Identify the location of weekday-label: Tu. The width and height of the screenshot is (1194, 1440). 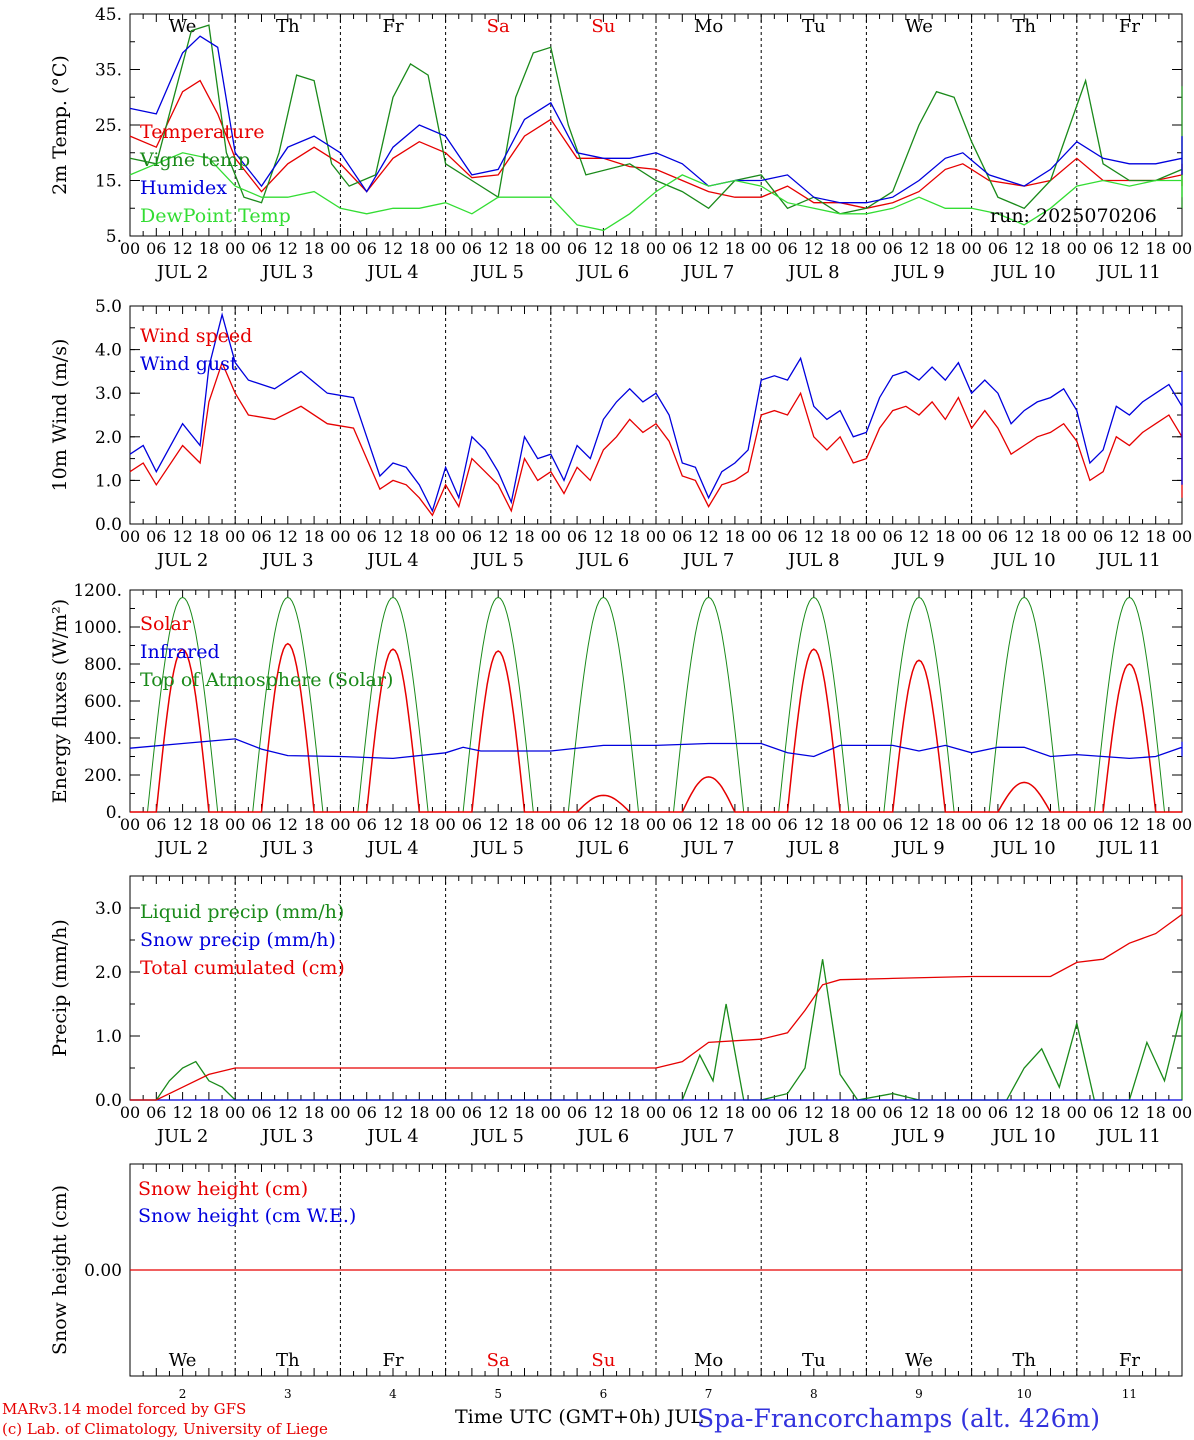
(814, 1360).